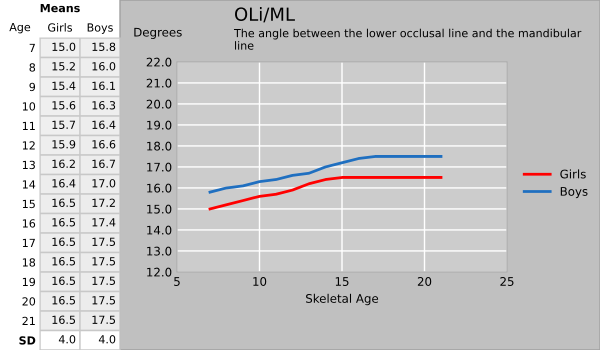 The width and height of the screenshot is (600, 350). I want to click on x-tick-label: 25, so click(507, 281).